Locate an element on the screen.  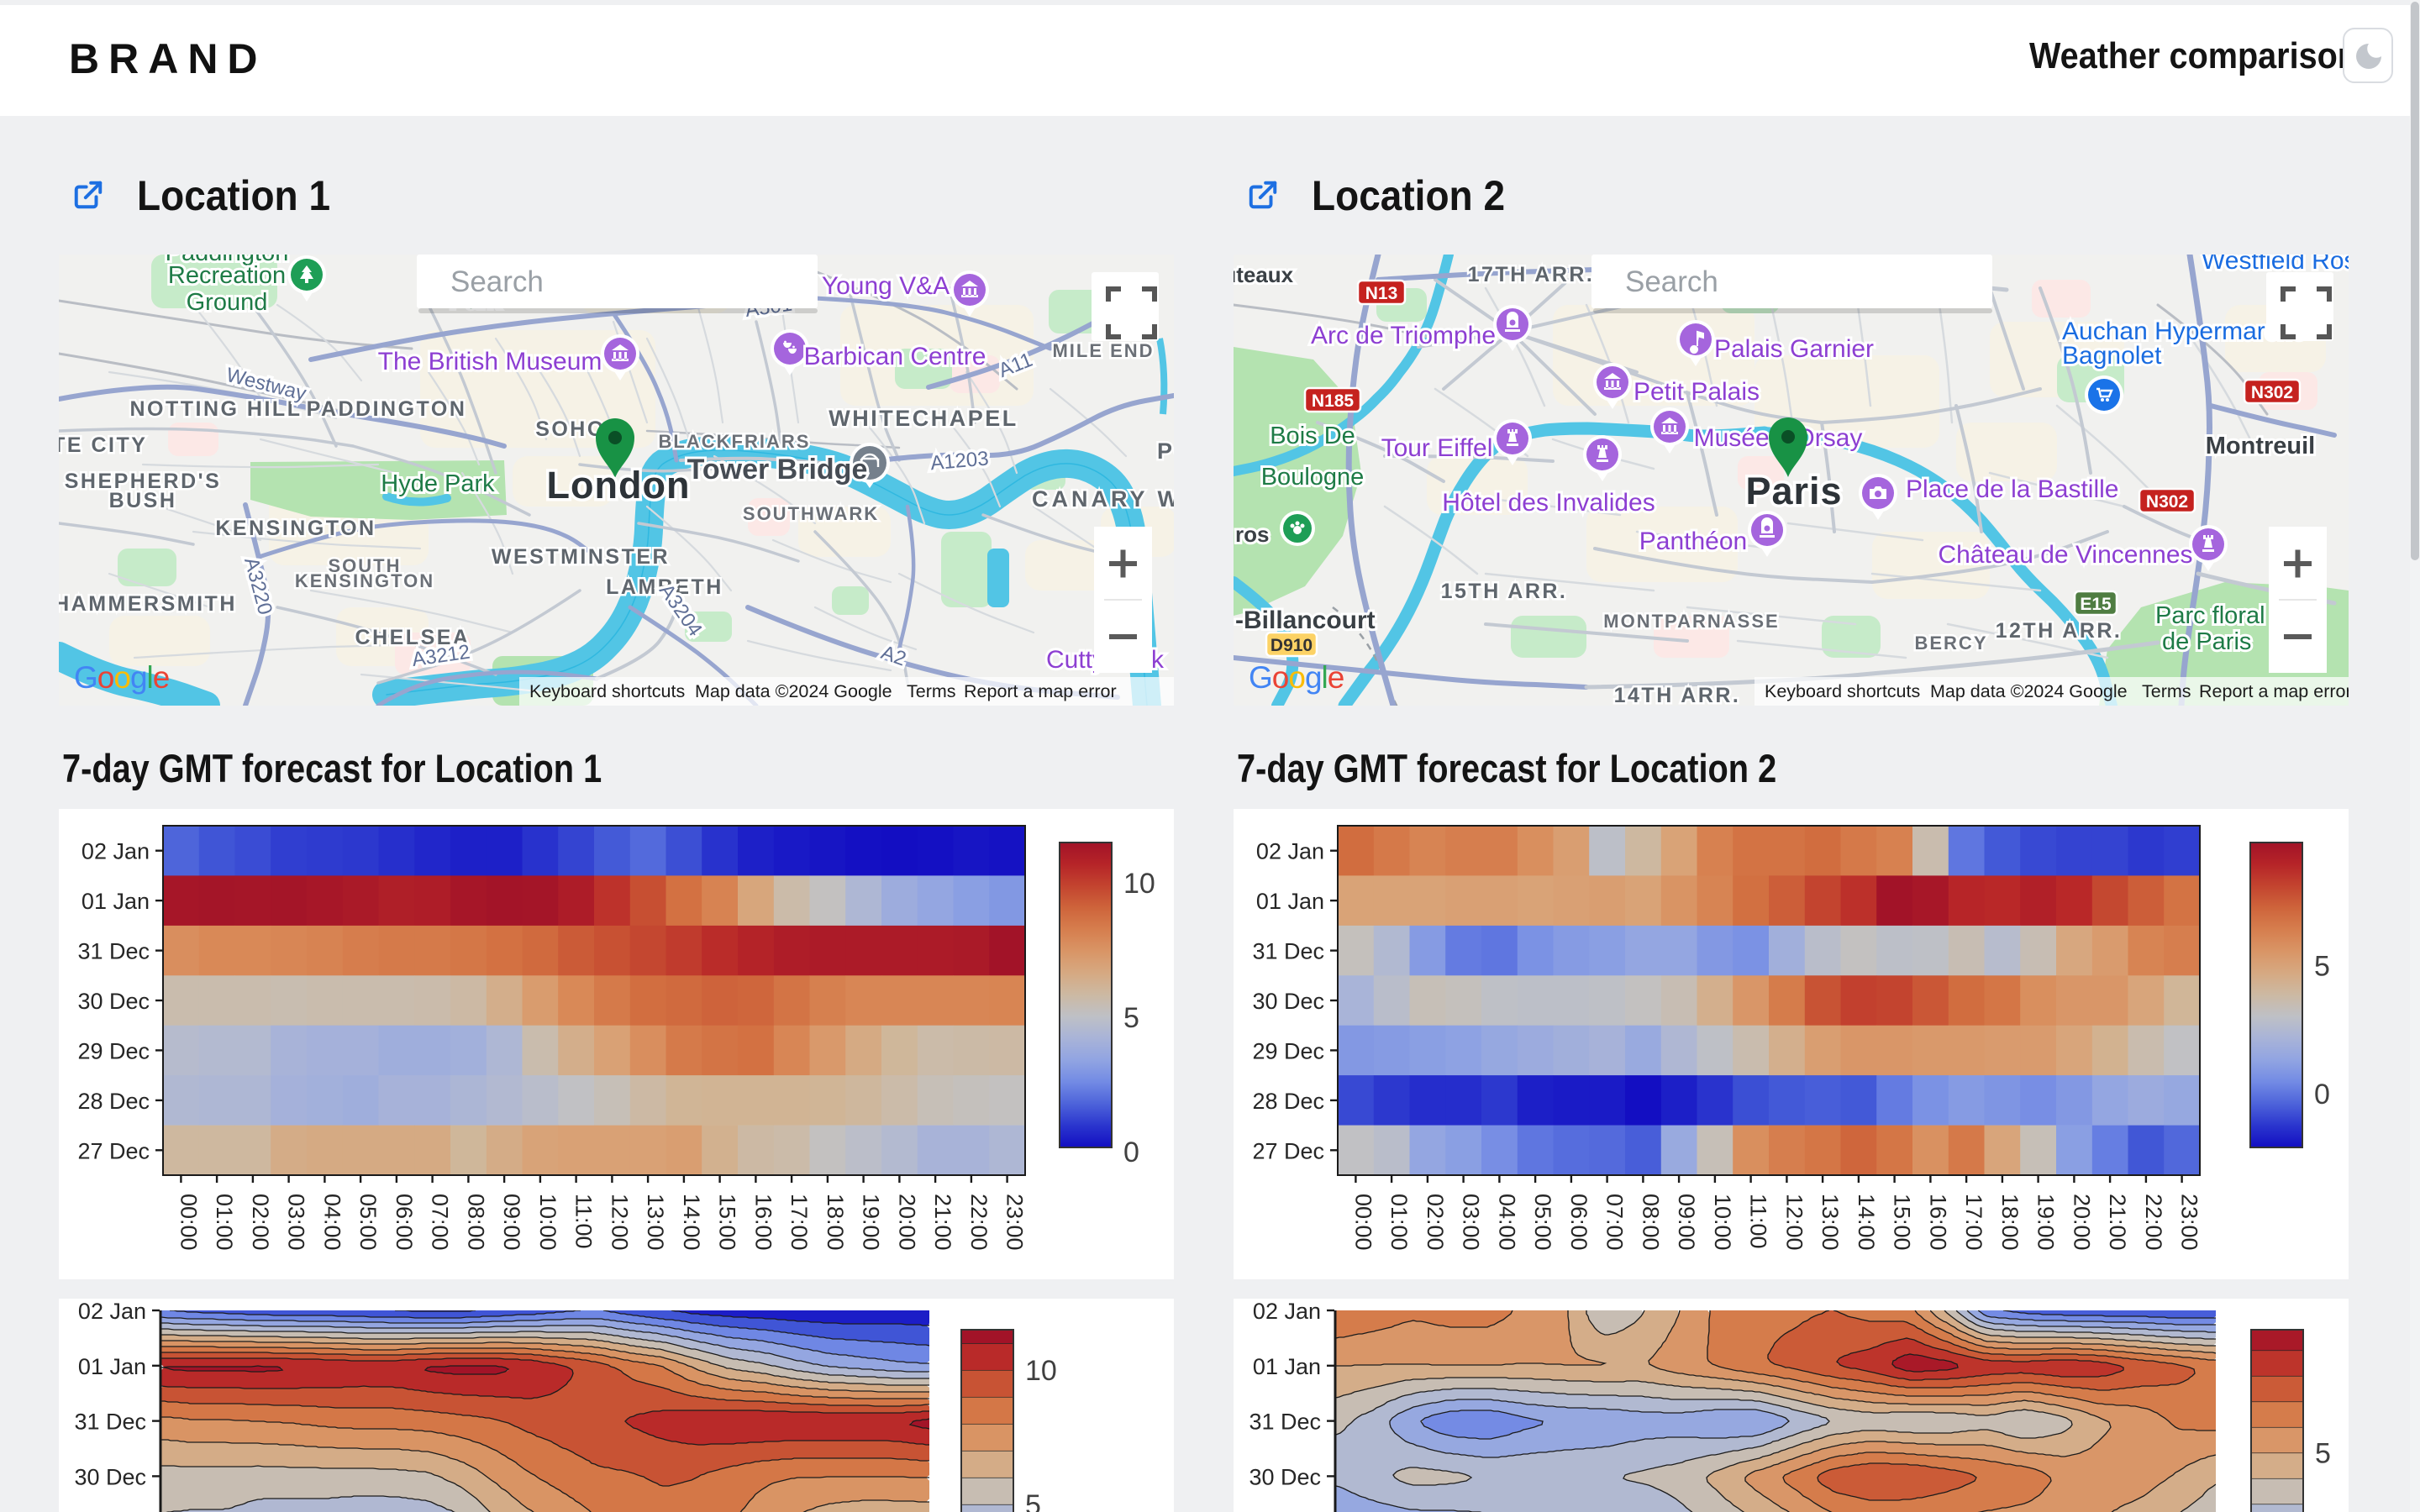
svg-text: Paddington is located at coordinates (227, 260).